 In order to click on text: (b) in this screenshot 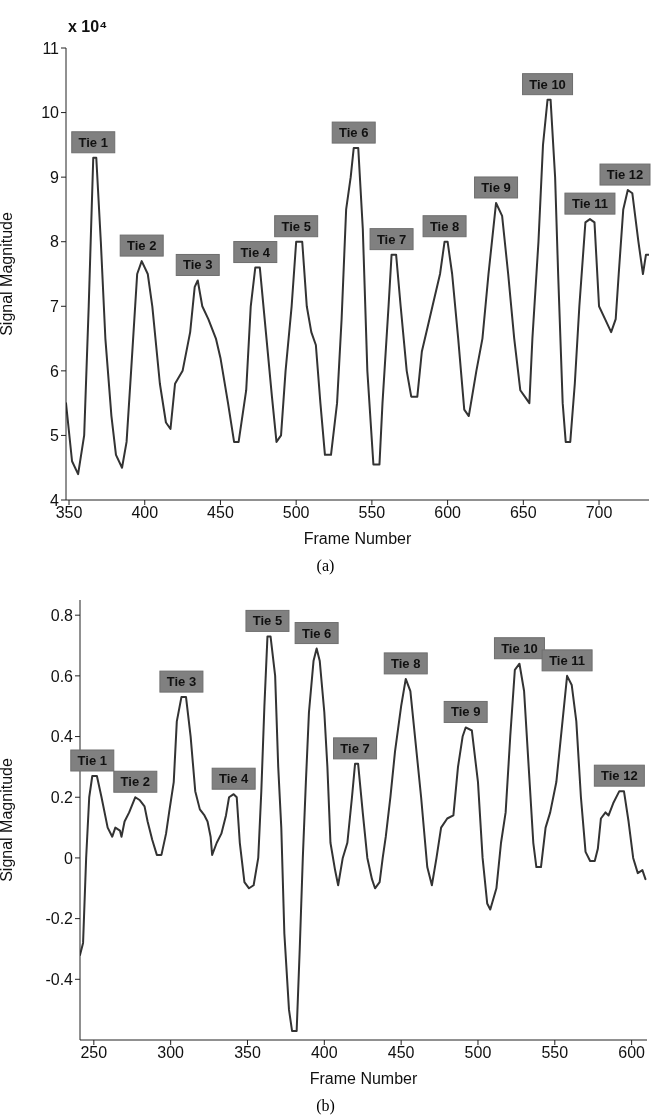, I will do `click(325, 1106)`.